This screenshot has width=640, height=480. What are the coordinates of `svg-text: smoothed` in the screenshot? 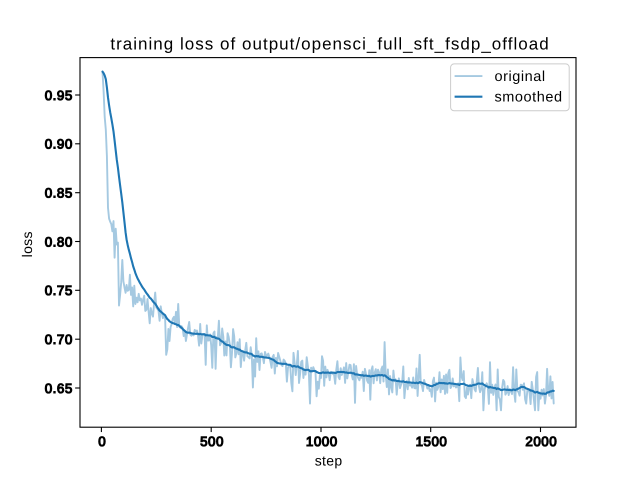 It's located at (529, 98).